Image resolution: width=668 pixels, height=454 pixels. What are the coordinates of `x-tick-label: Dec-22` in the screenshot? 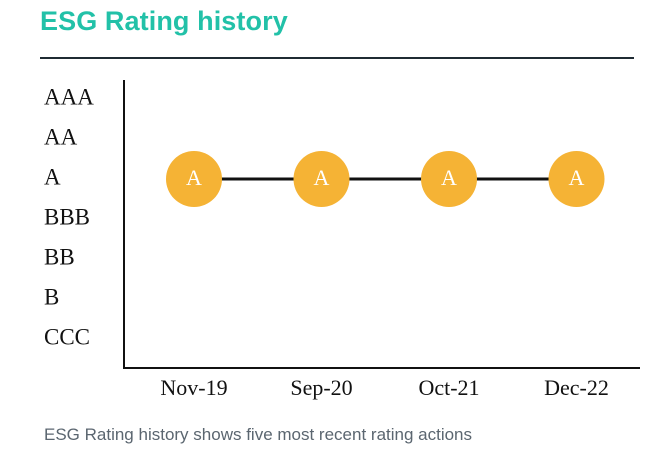 It's located at (576, 387).